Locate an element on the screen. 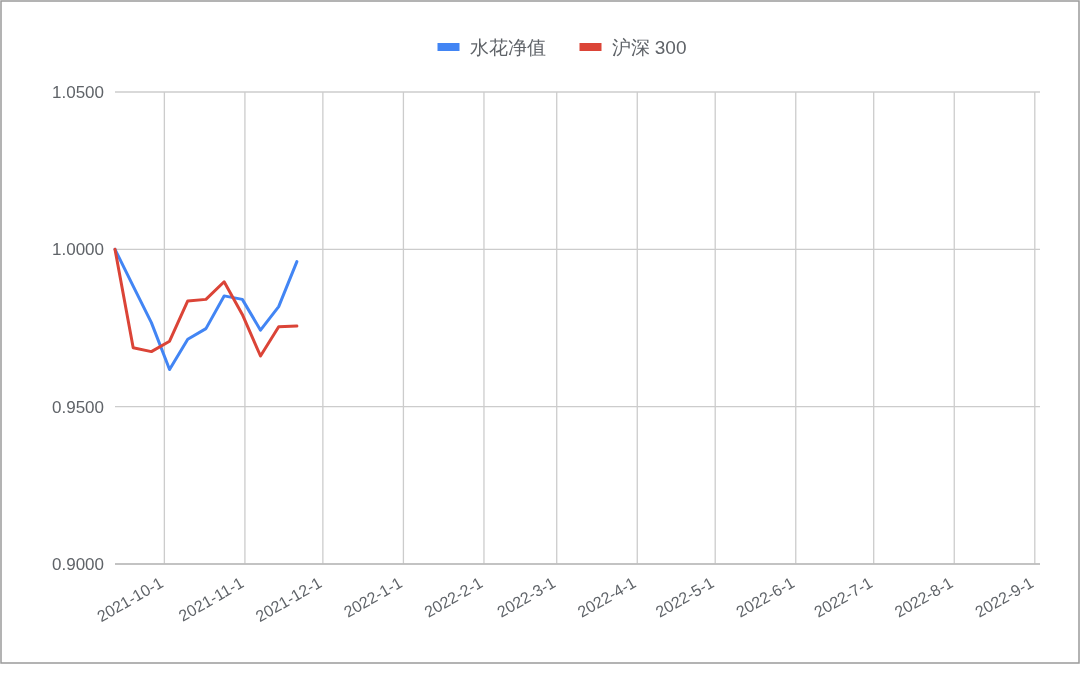 This screenshot has height=674, width=1080. y-tick-label: 0.9500 is located at coordinates (78, 407).